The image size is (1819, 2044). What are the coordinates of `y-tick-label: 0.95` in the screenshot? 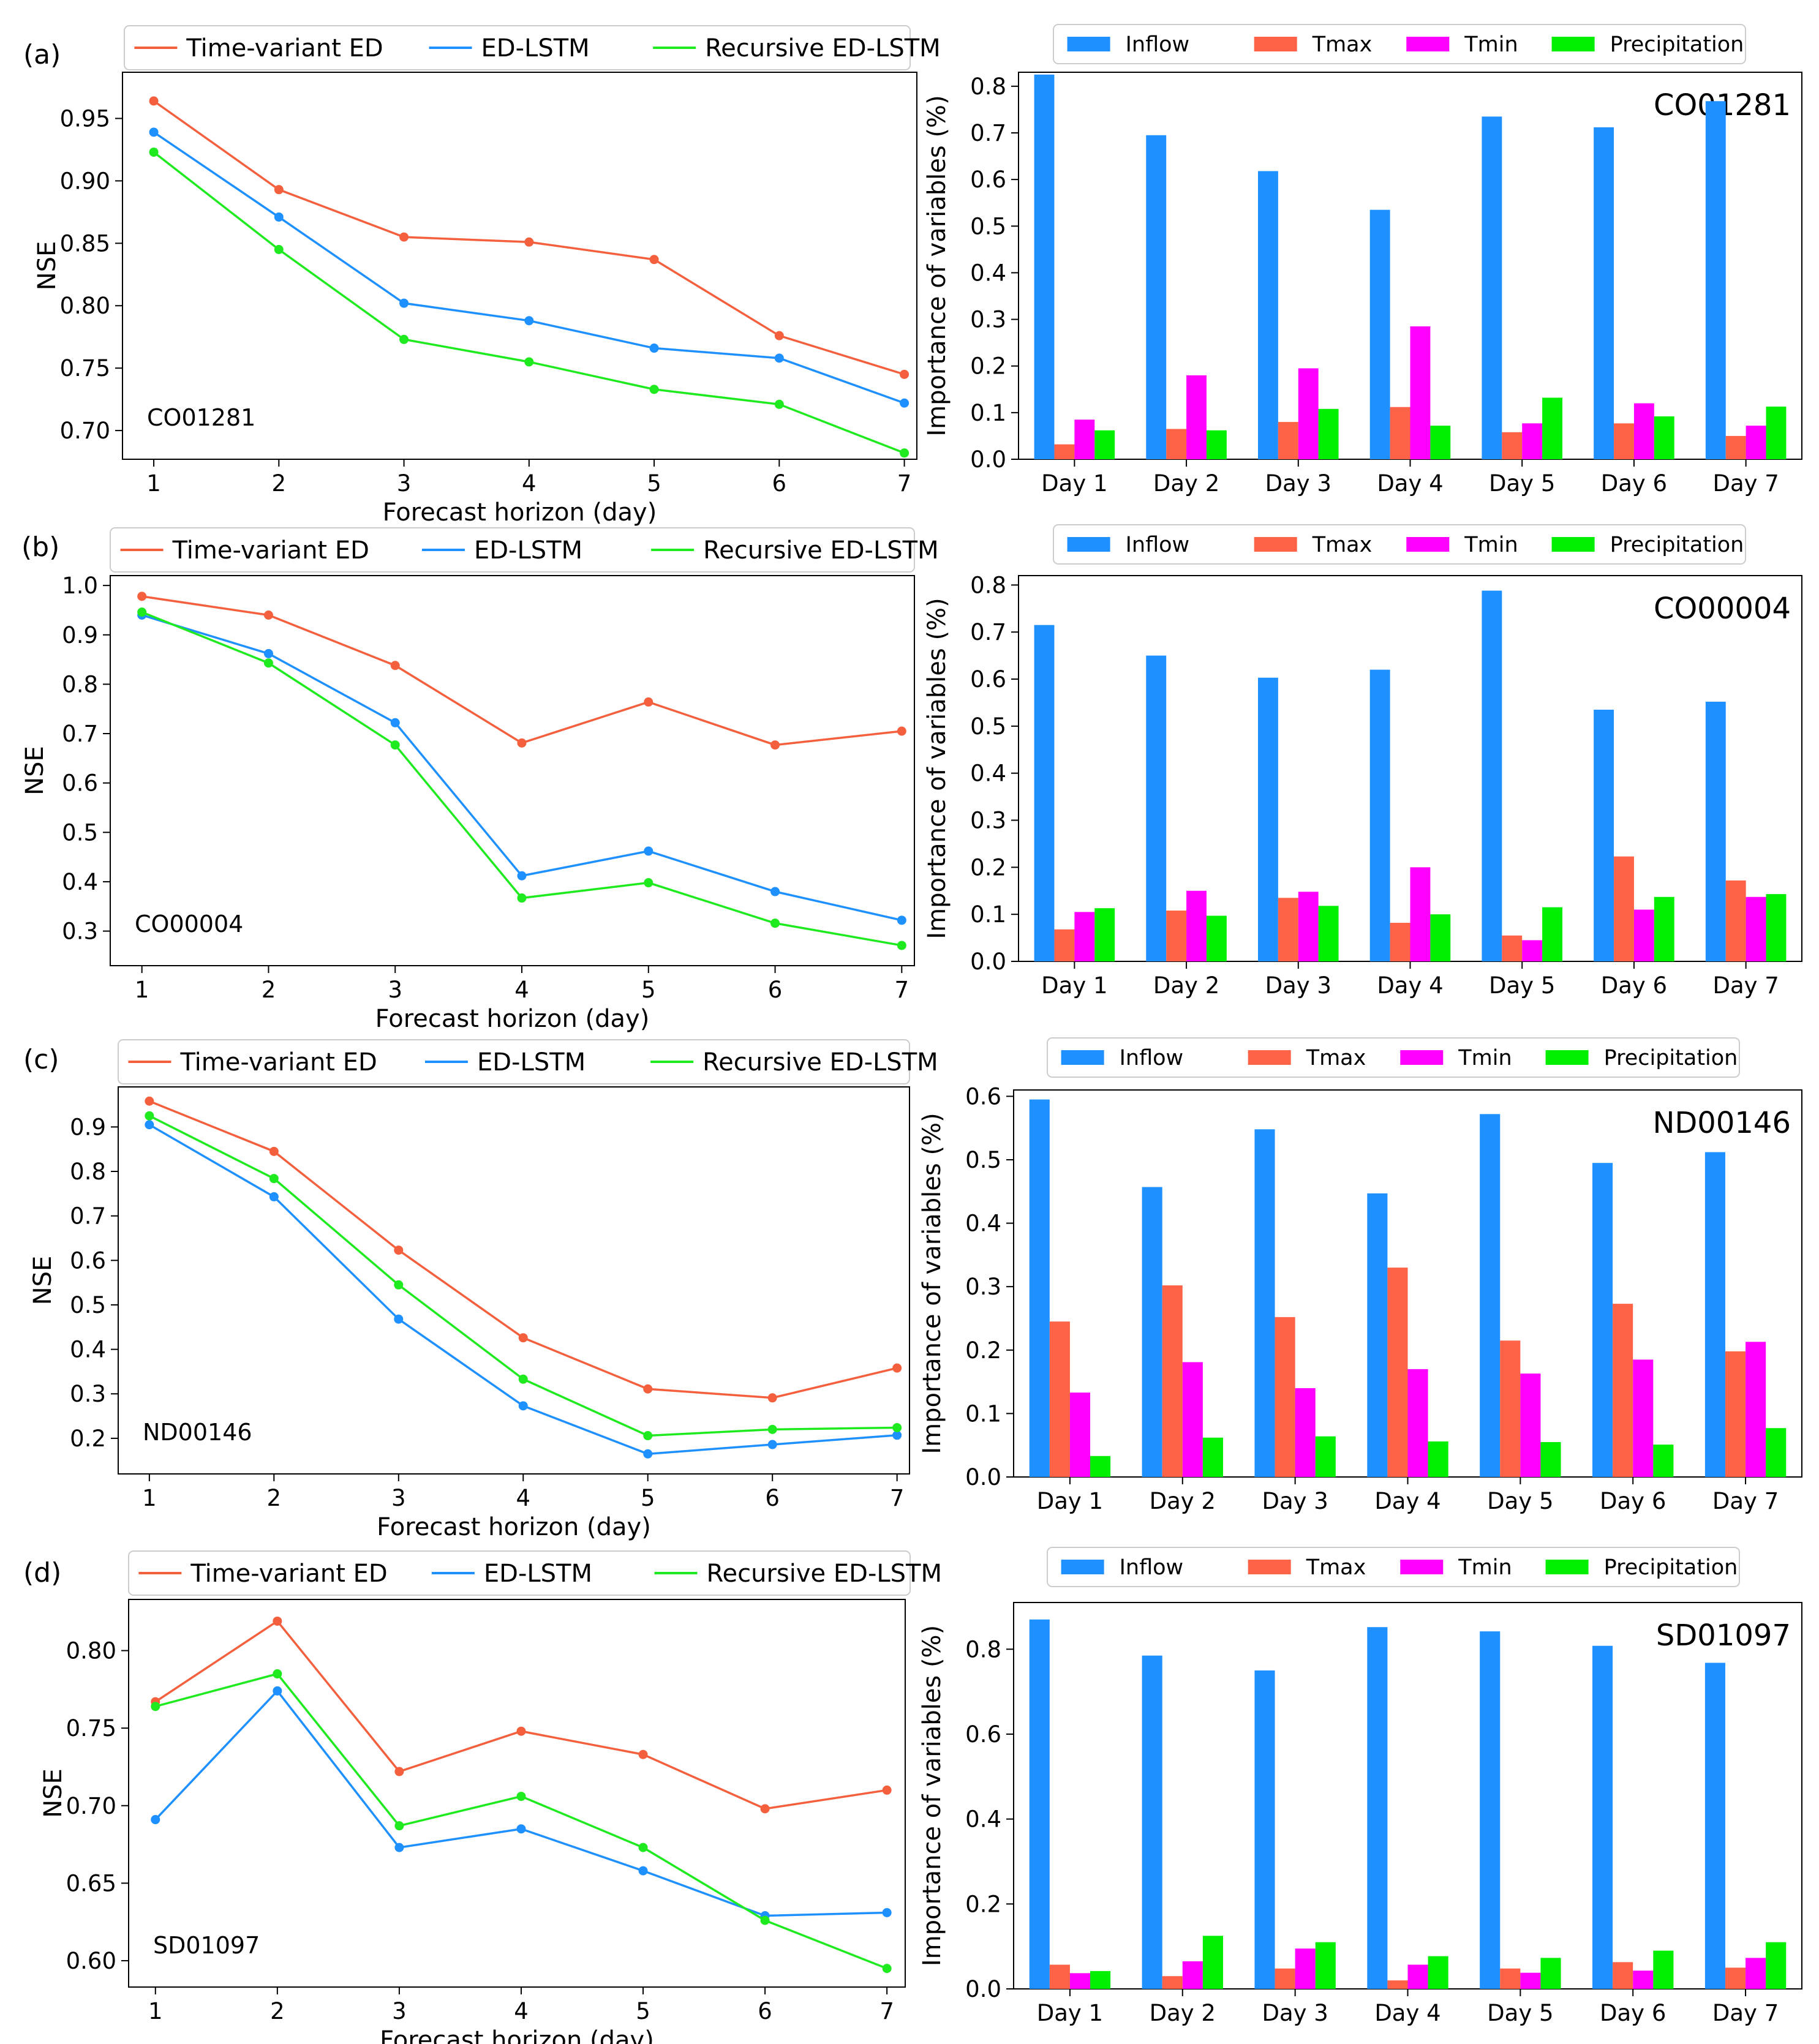 It's located at (85, 118).